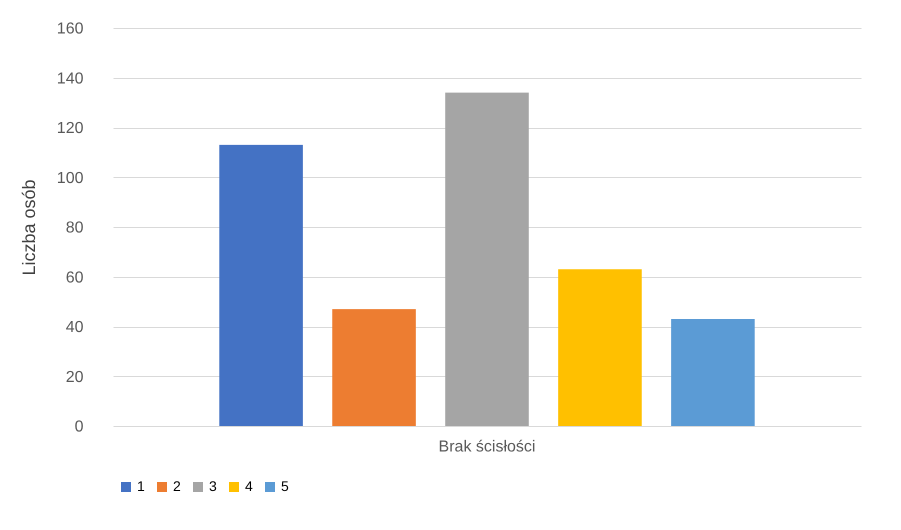 The width and height of the screenshot is (901, 530). What do you see at coordinates (141, 486) in the screenshot?
I see `legend-label: 1` at bounding box center [141, 486].